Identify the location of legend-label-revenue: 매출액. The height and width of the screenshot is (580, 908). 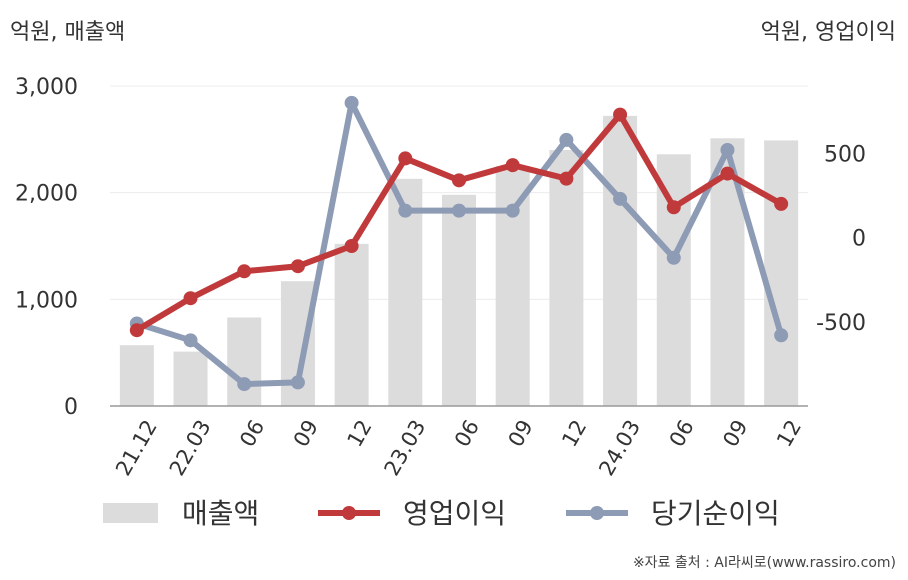
(220, 513).